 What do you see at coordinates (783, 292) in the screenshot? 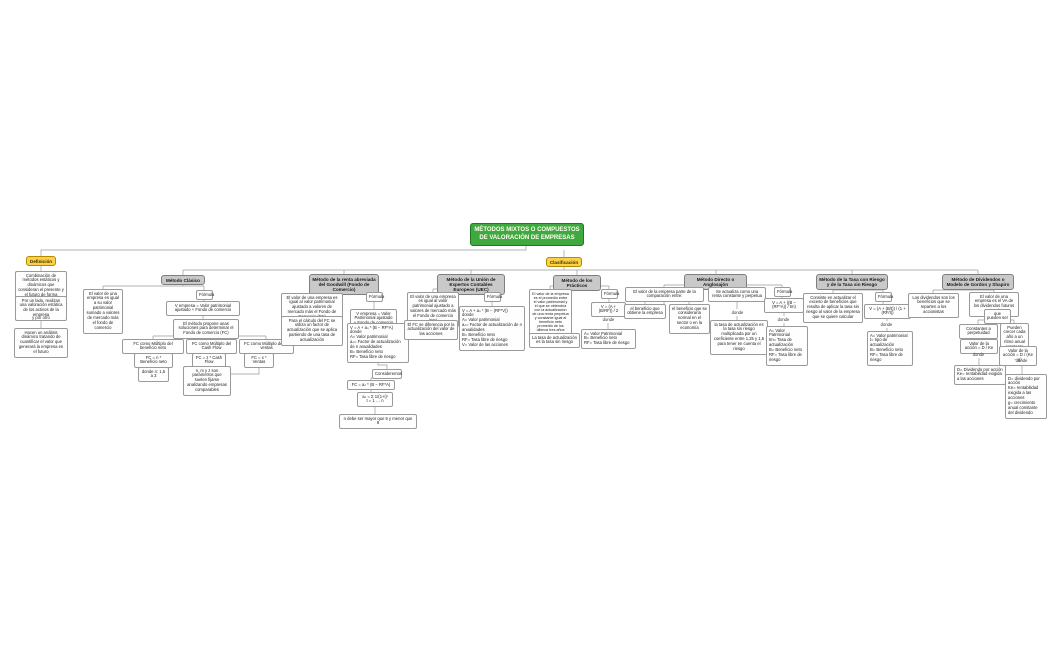
I see `anglosajon-formula-label: Fórmula` at bounding box center [783, 292].